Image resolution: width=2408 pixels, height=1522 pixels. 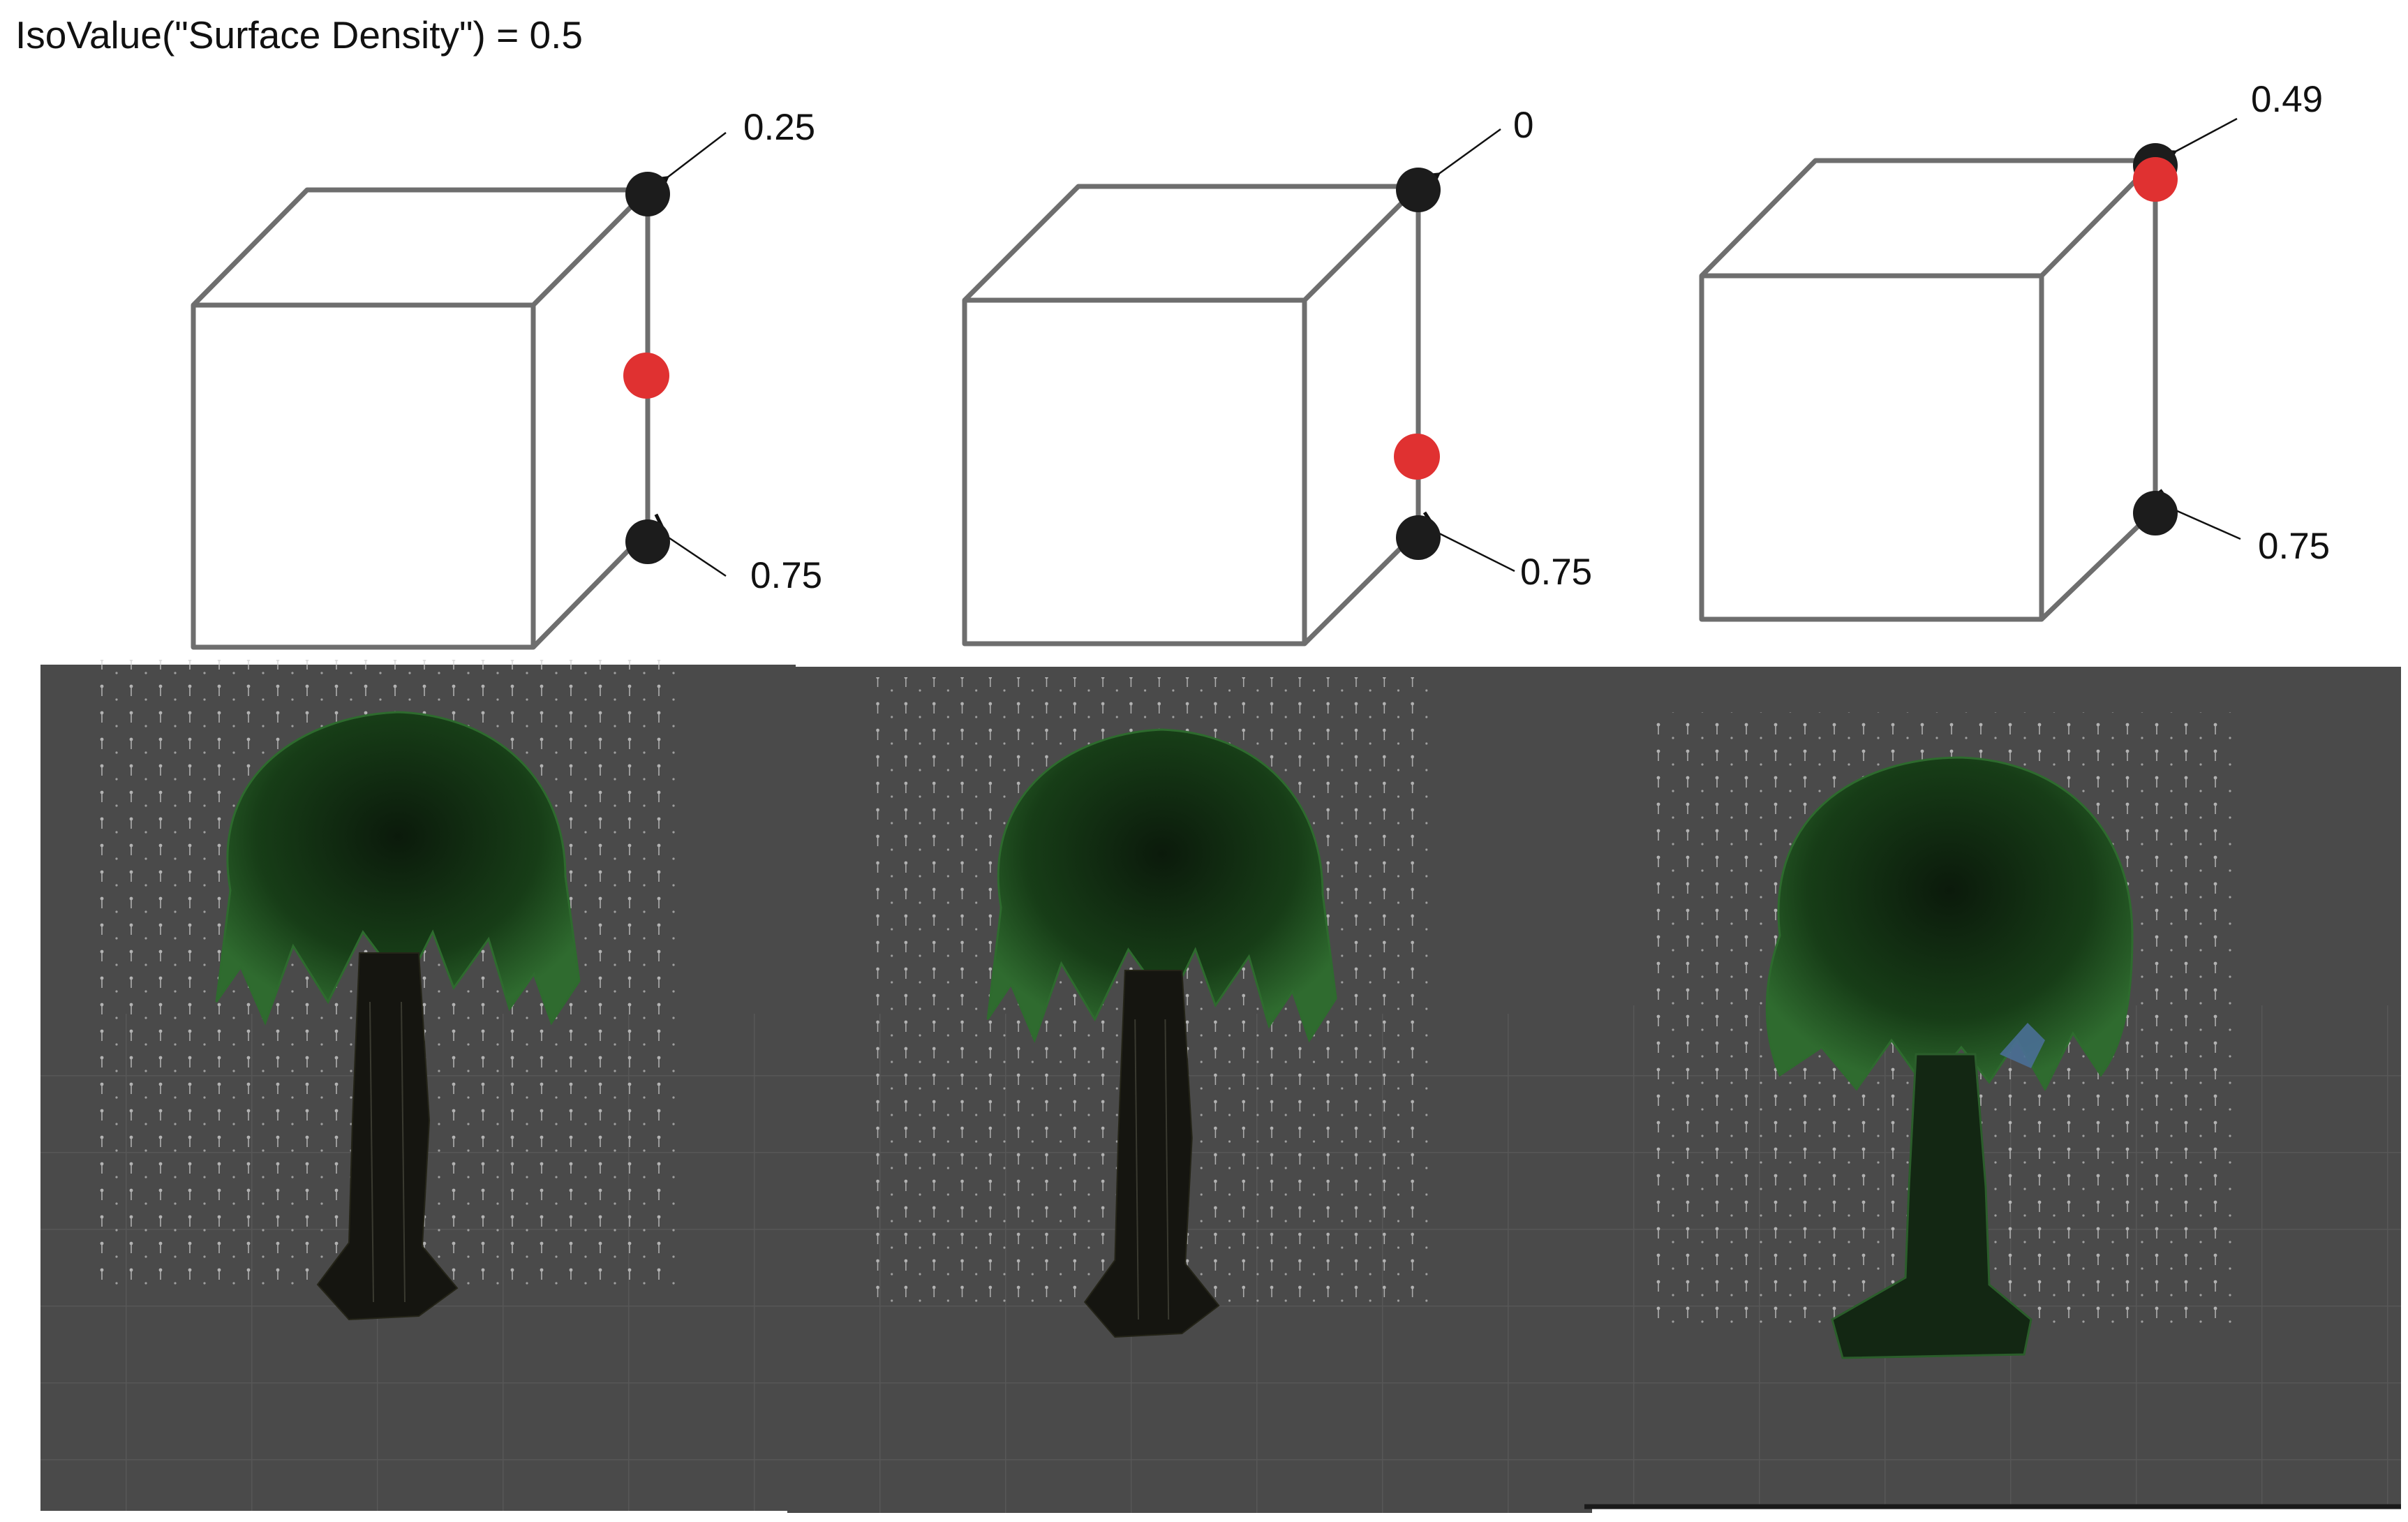 I want to click on top-corner-value: 0.49, so click(x=2287, y=99).